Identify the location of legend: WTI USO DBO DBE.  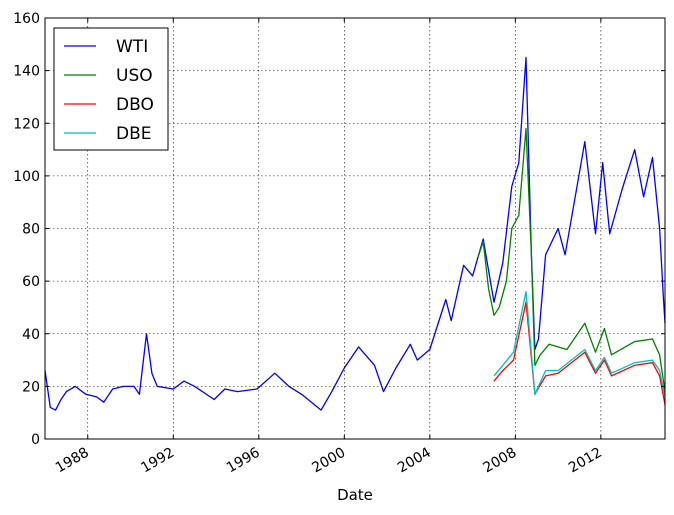
(111, 89).